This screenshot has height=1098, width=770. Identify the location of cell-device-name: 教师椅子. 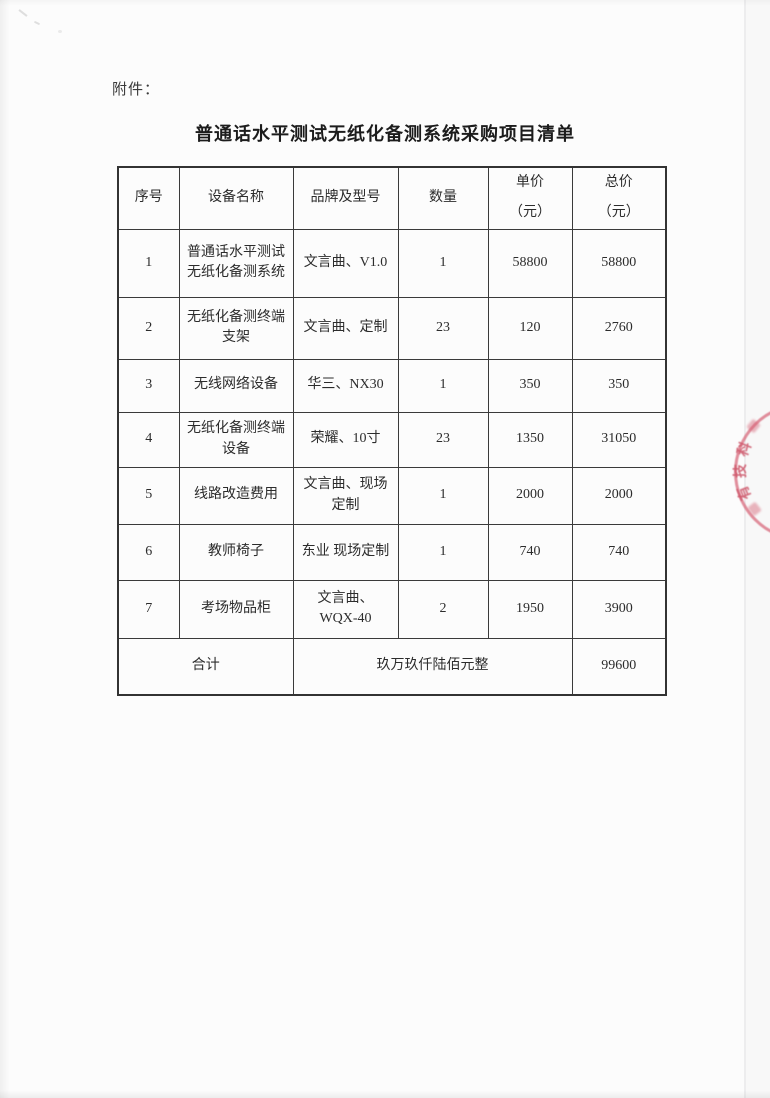
(236, 552).